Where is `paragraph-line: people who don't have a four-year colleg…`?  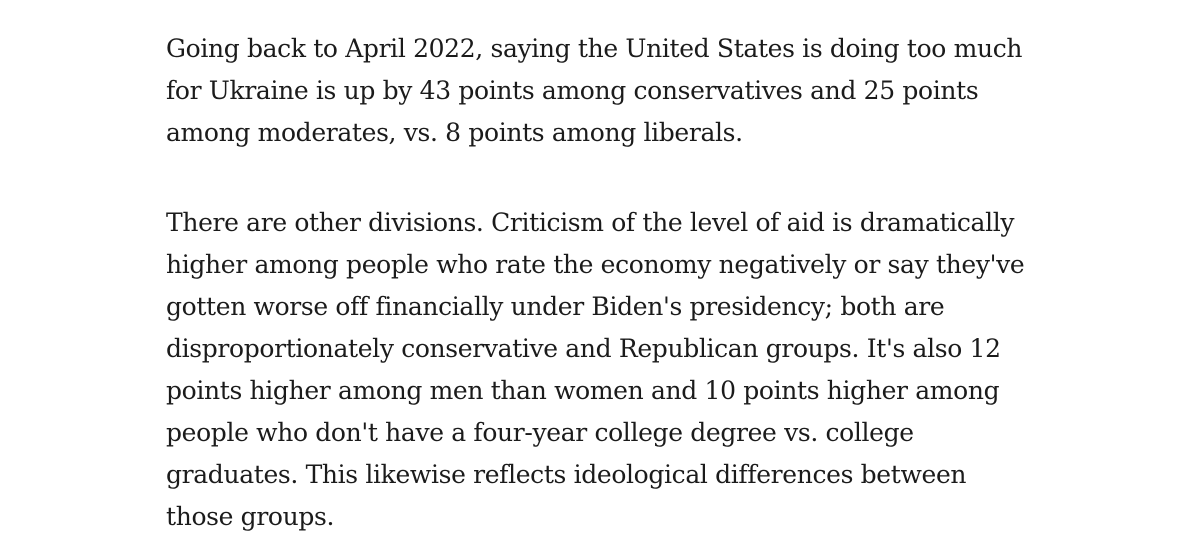
paragraph-line: people who don't have a four-year colleg… is located at coordinates (540, 432).